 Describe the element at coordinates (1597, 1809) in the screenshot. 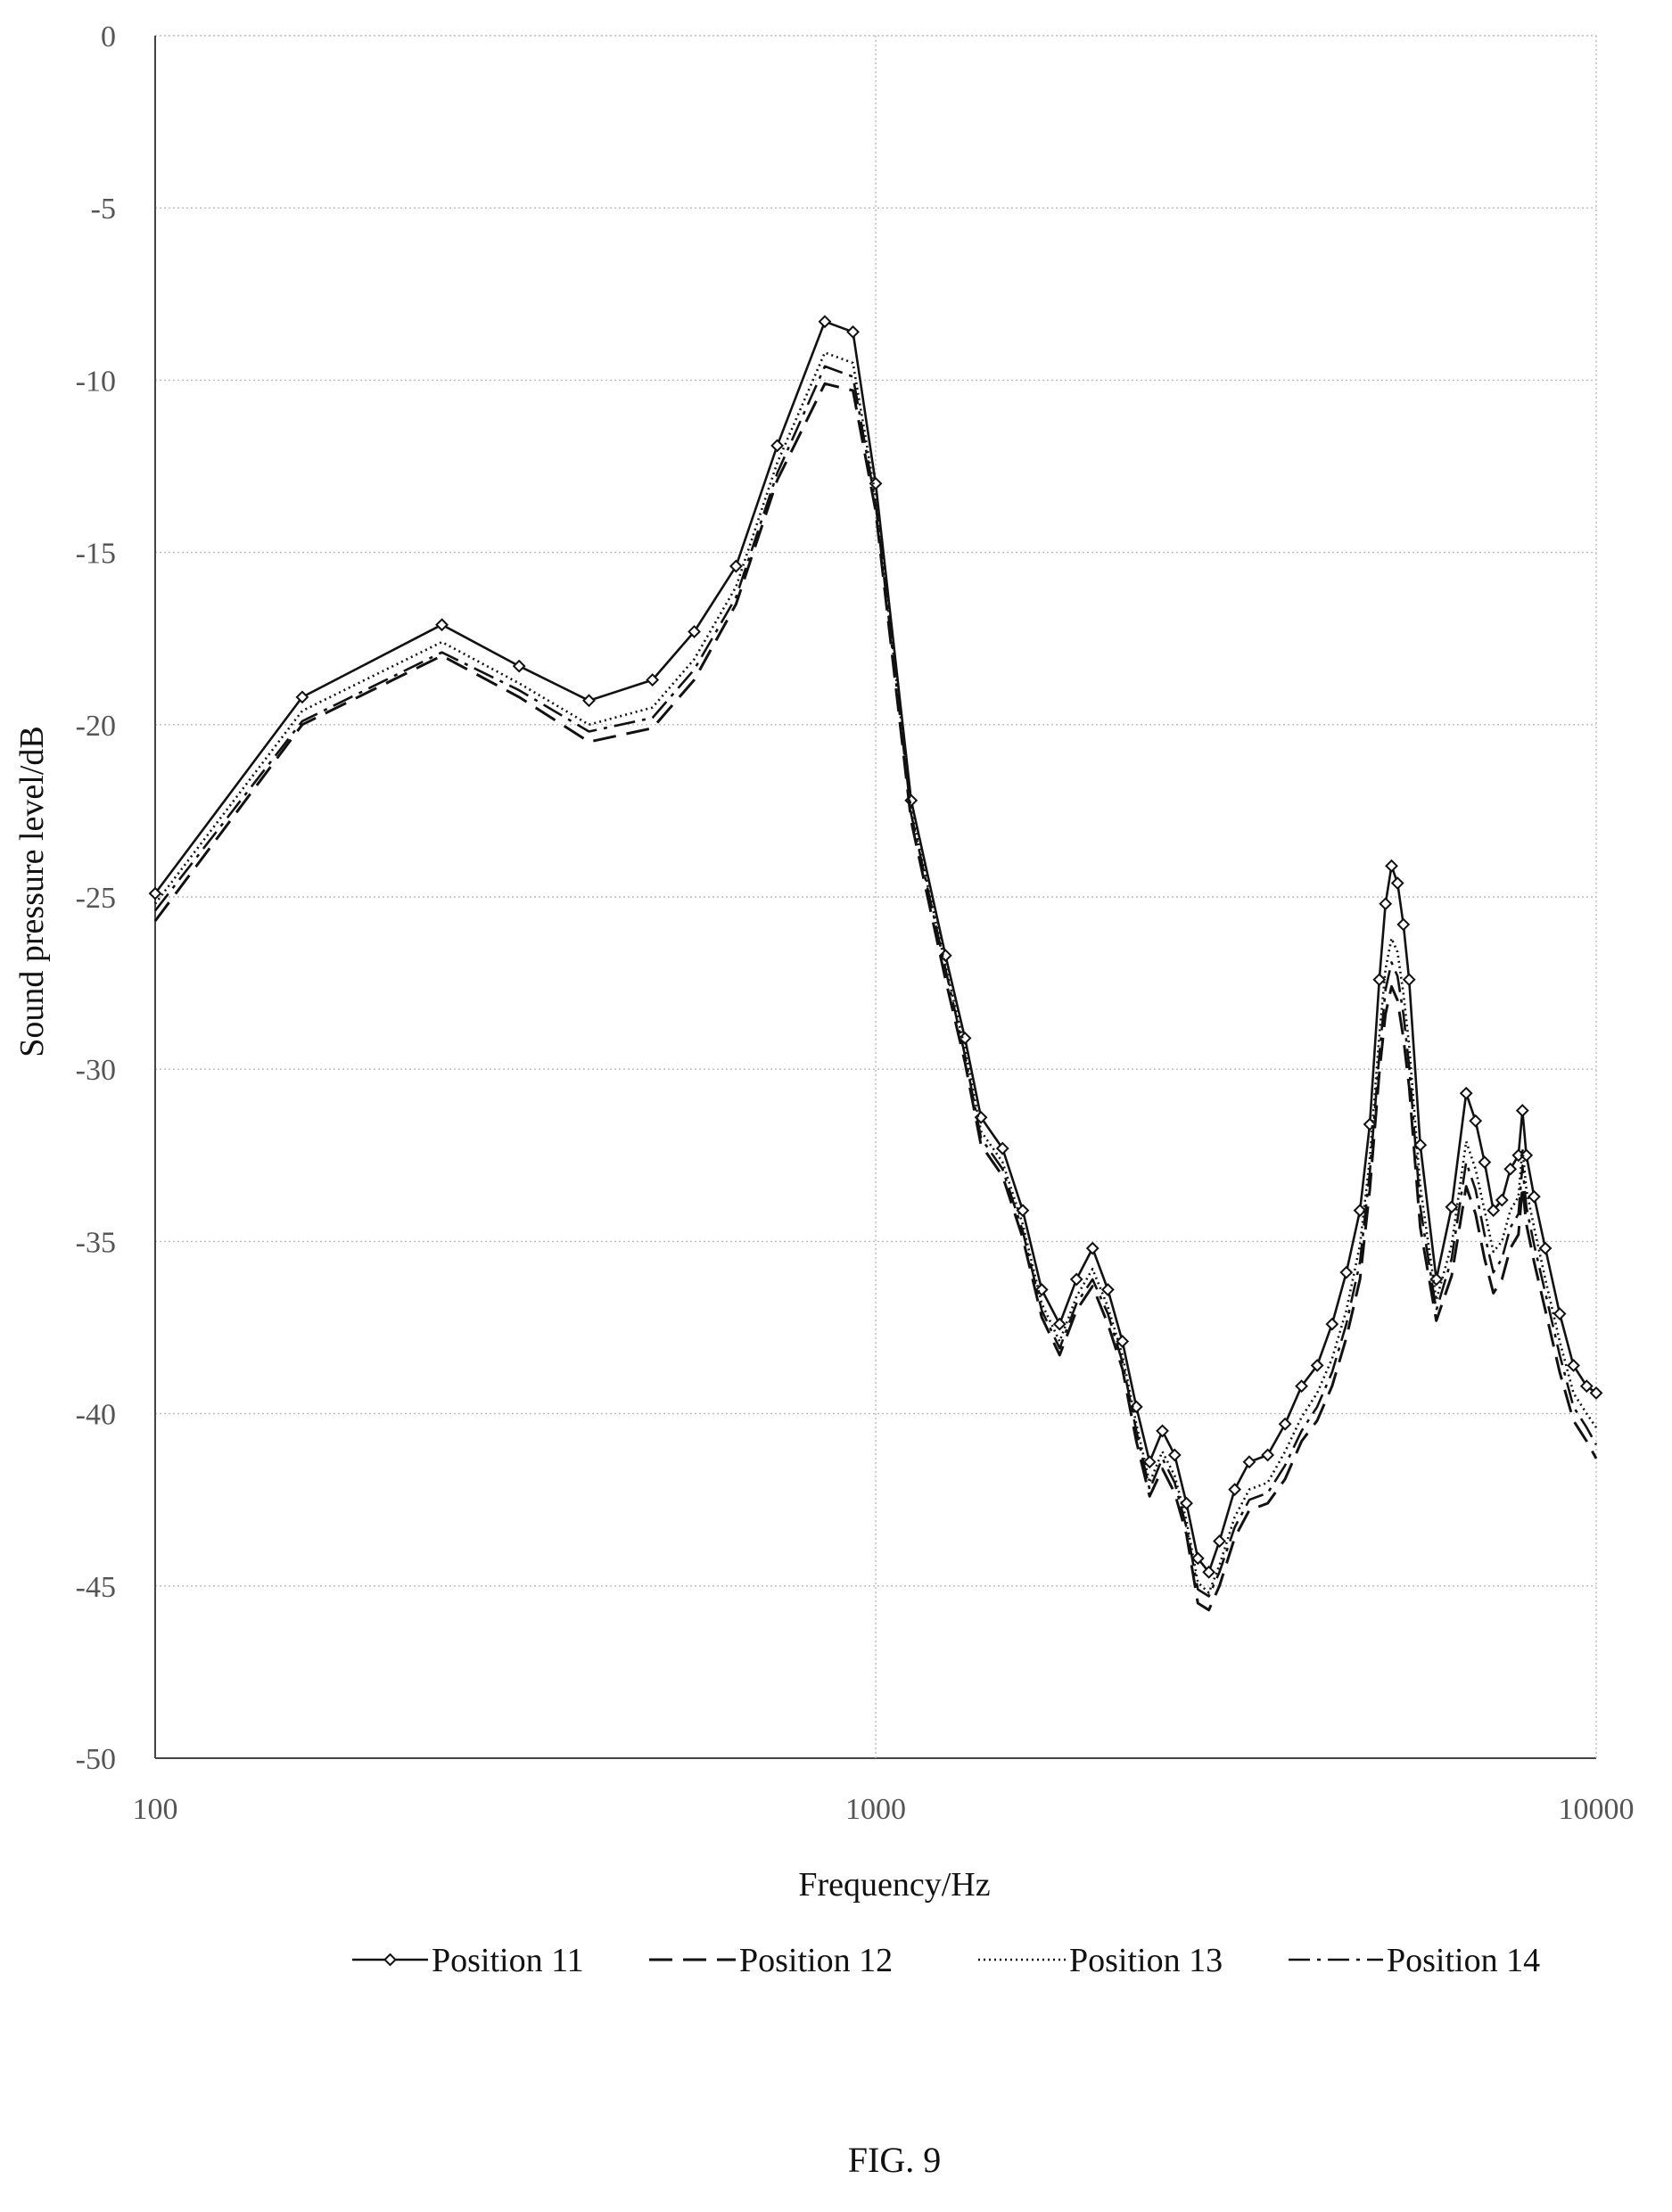

I see `x-tick-label: 10000` at that location.